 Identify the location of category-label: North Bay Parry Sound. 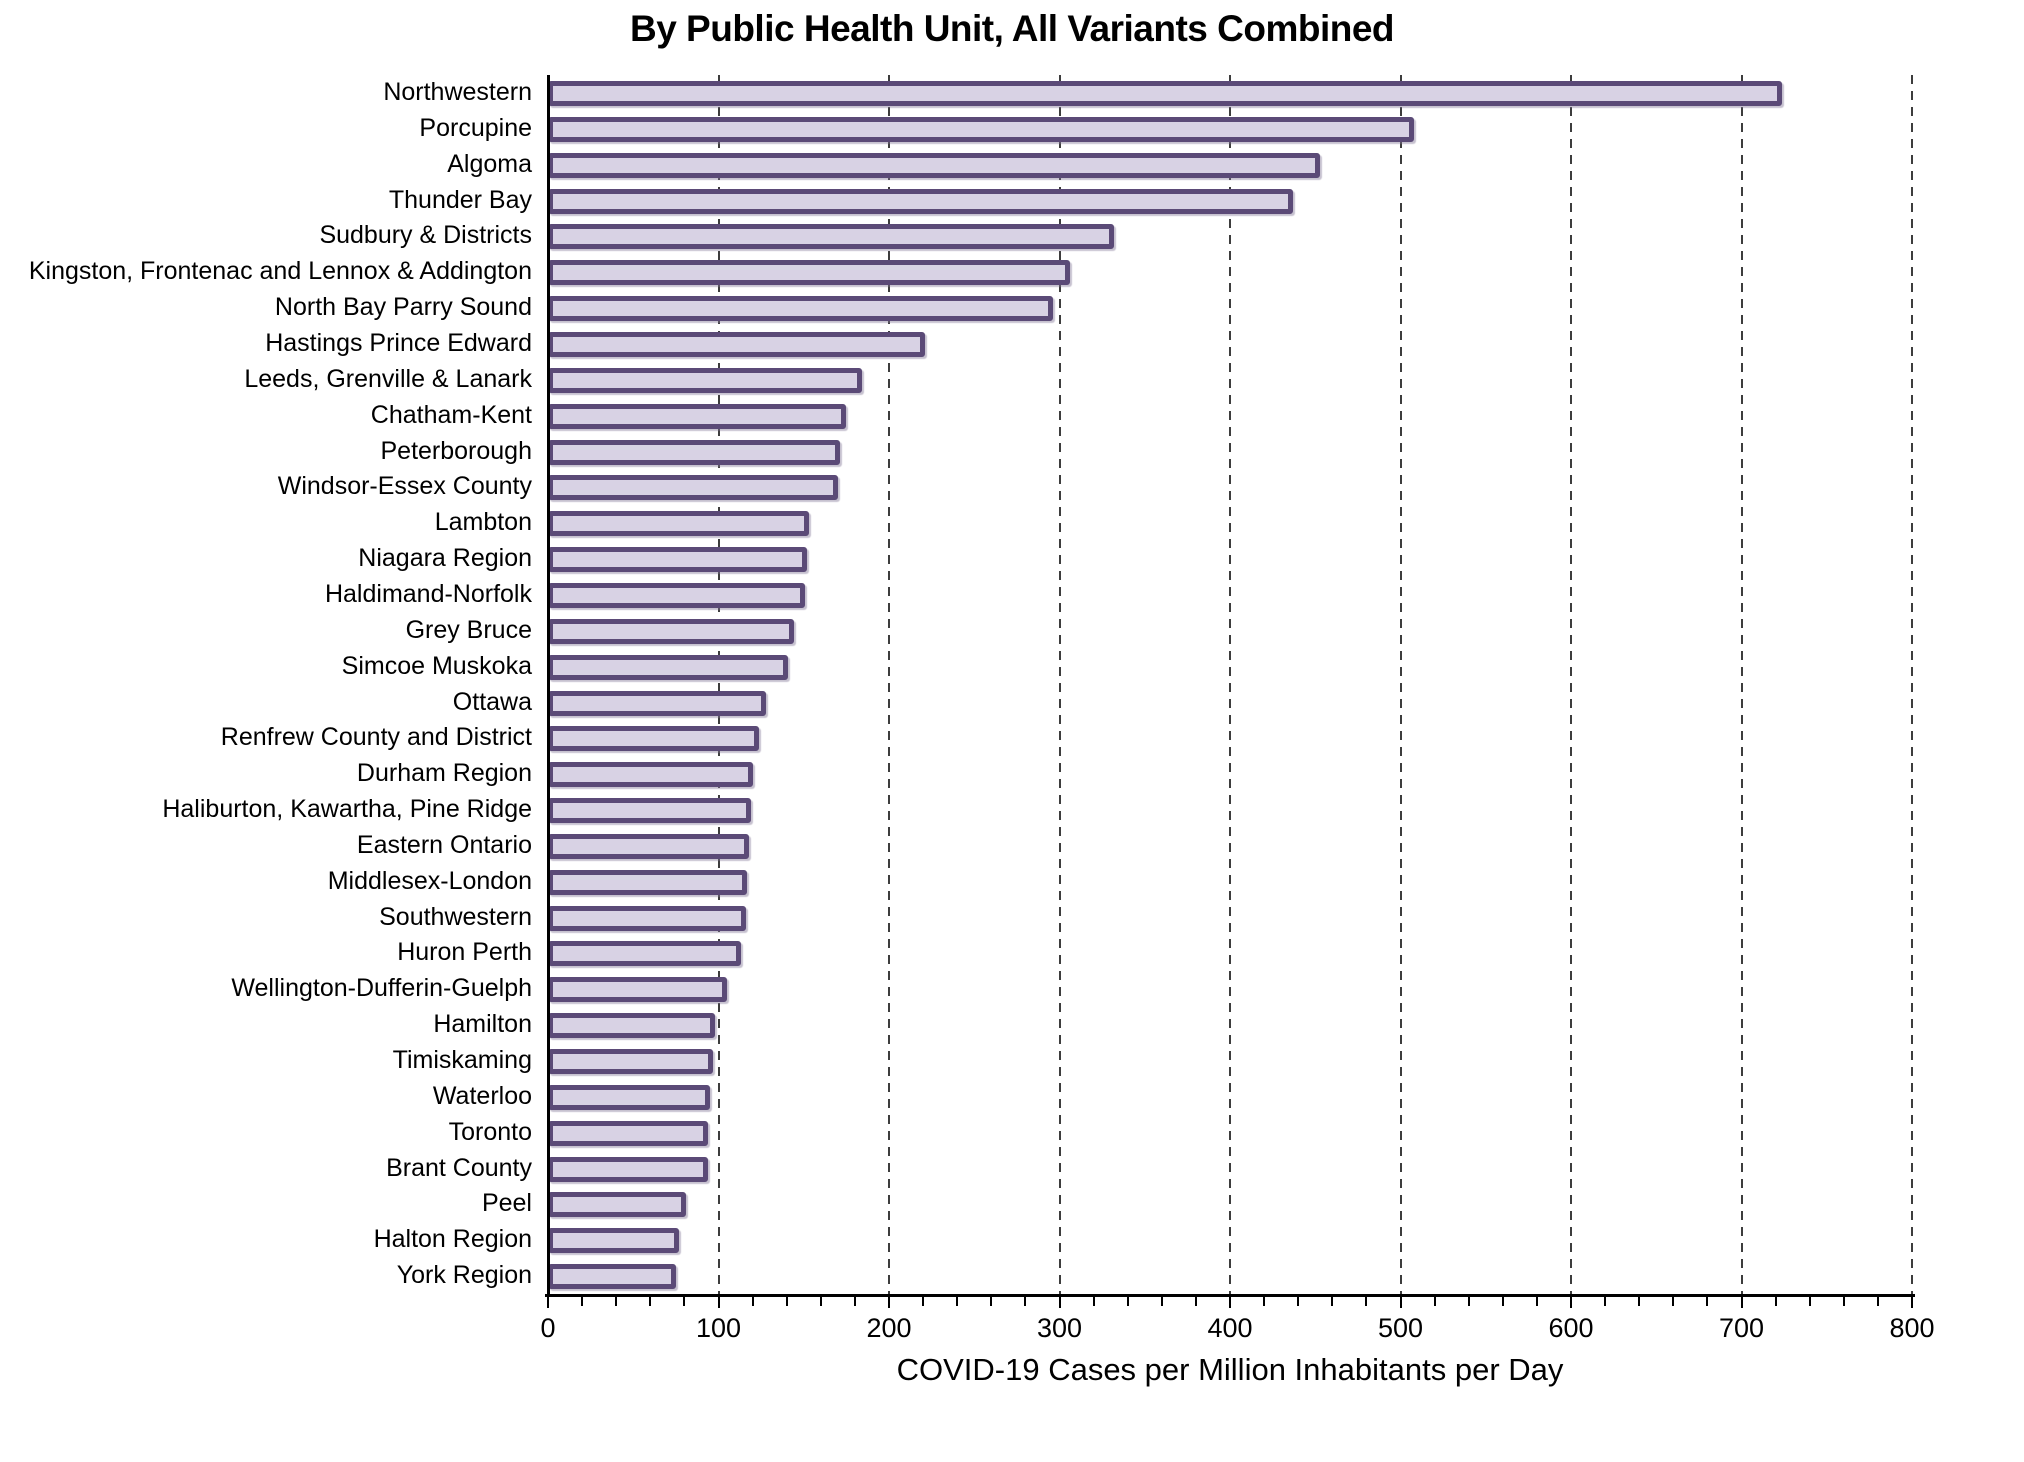
(403, 307).